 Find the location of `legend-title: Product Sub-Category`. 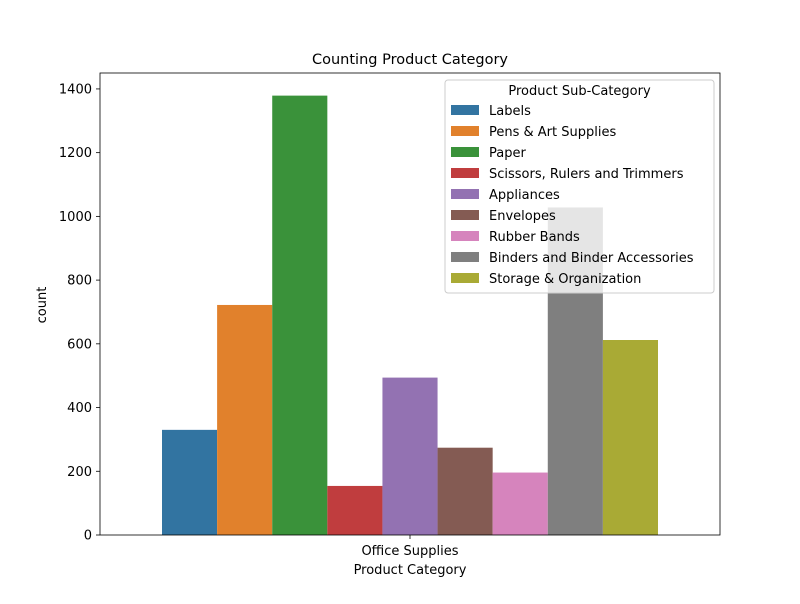

legend-title: Product Sub-Category is located at coordinates (579, 91).